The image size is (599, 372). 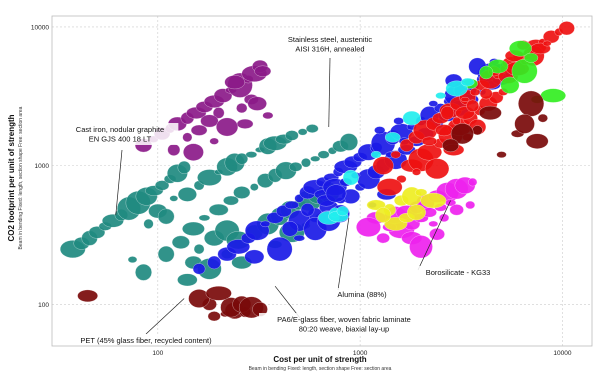 I want to click on y-axis-title: CO2 footprint per unit of strength, so click(x=11, y=177).